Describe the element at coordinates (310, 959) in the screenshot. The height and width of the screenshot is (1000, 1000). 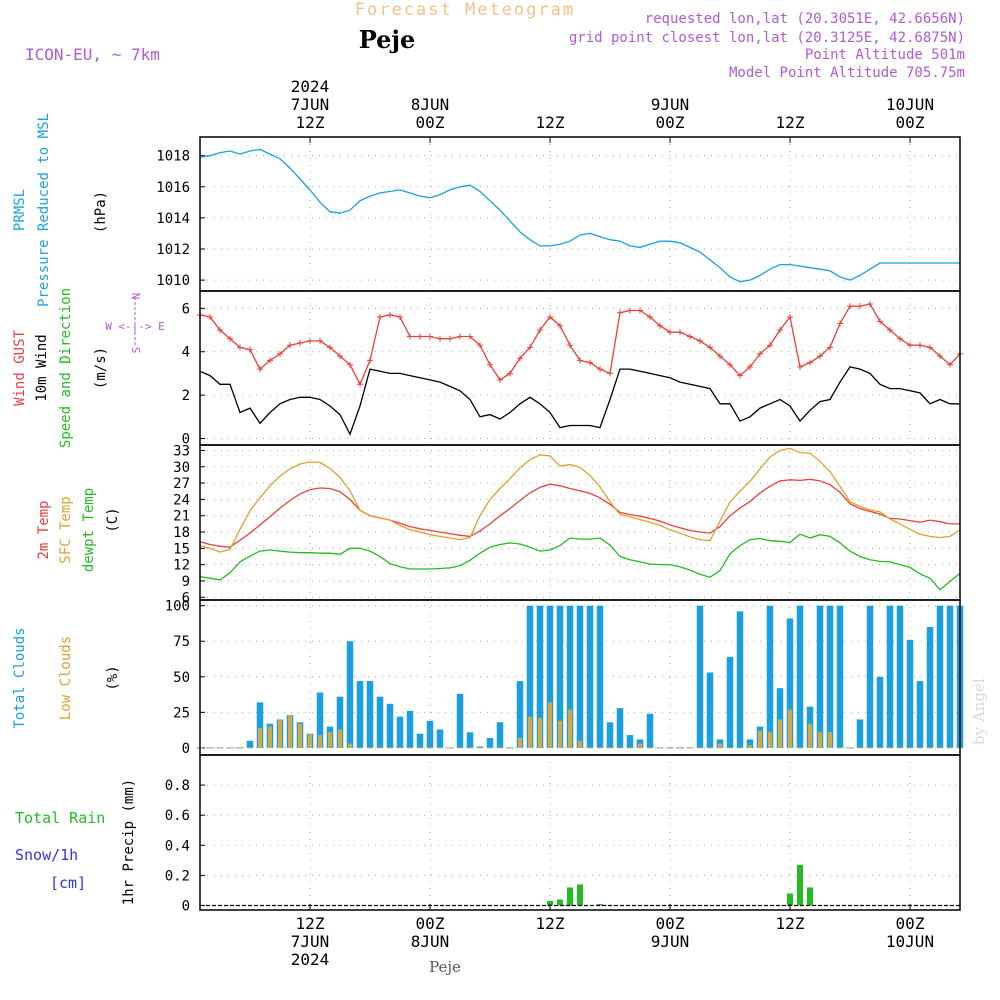
I see `time-label-bottom: 2024` at that location.